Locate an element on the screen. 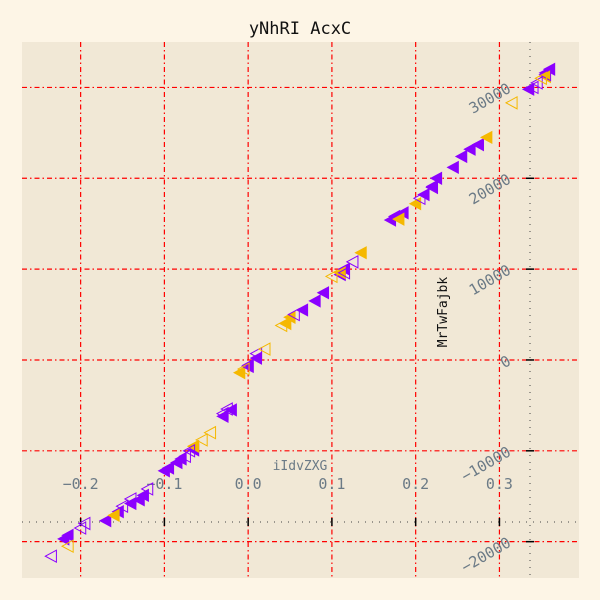  x-tick-label: 0.2 is located at coordinates (415, 484).